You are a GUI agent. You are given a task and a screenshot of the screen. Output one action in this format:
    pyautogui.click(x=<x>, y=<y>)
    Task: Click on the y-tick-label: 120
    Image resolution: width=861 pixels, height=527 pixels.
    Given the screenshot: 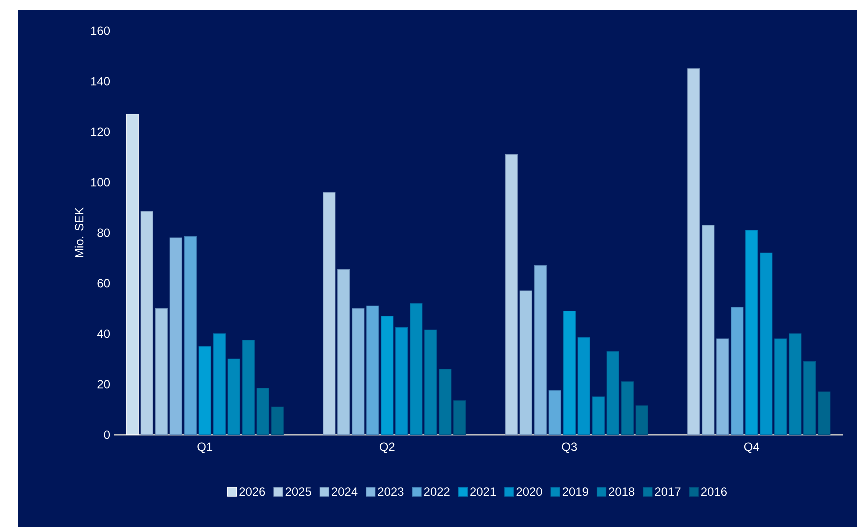 What is the action you would take?
    pyautogui.click(x=100, y=132)
    